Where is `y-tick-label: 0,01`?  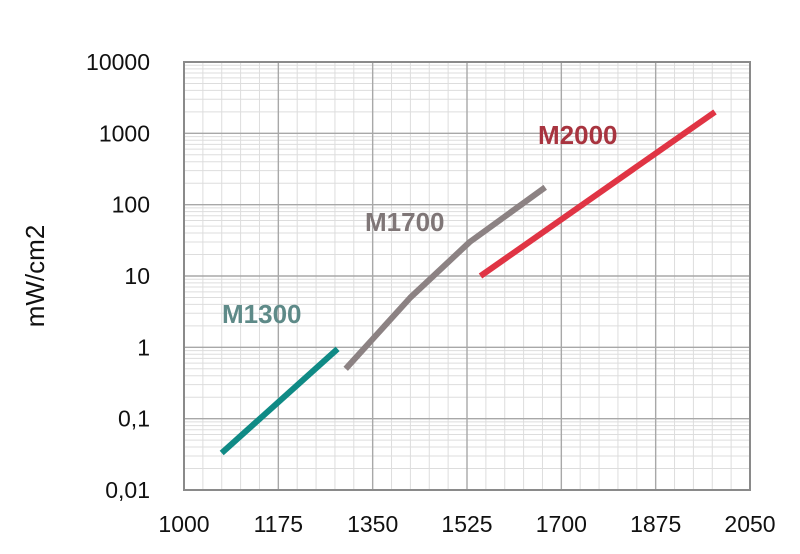
y-tick-label: 0,01 is located at coordinates (127, 490).